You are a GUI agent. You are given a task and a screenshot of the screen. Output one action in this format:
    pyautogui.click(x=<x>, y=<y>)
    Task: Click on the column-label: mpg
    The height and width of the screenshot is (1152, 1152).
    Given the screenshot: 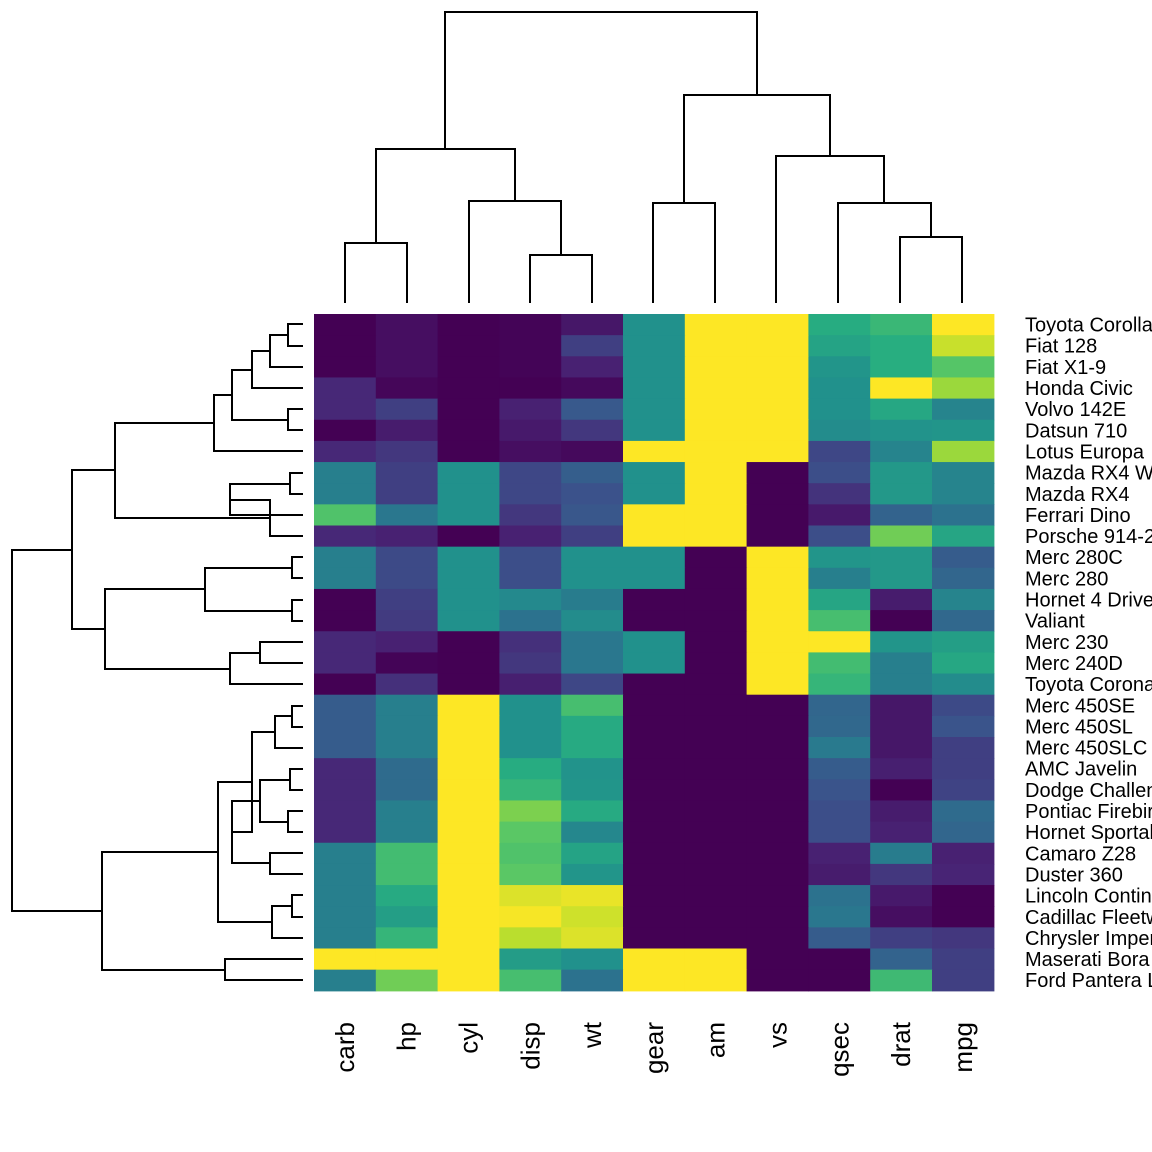 What is the action you would take?
    pyautogui.click(x=963, y=1047)
    